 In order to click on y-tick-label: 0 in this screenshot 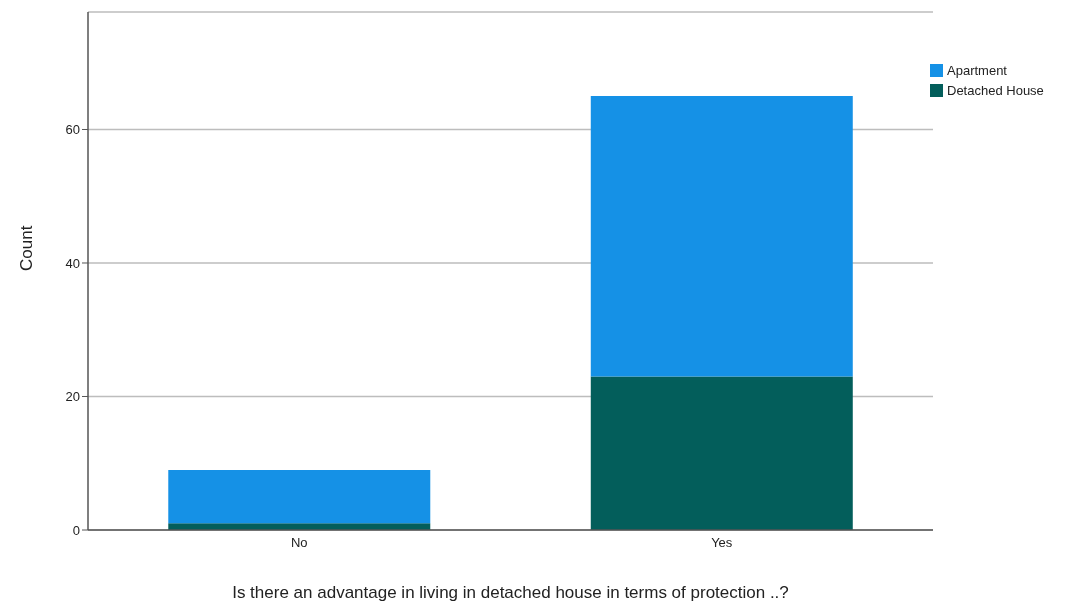, I will do `click(76, 530)`.